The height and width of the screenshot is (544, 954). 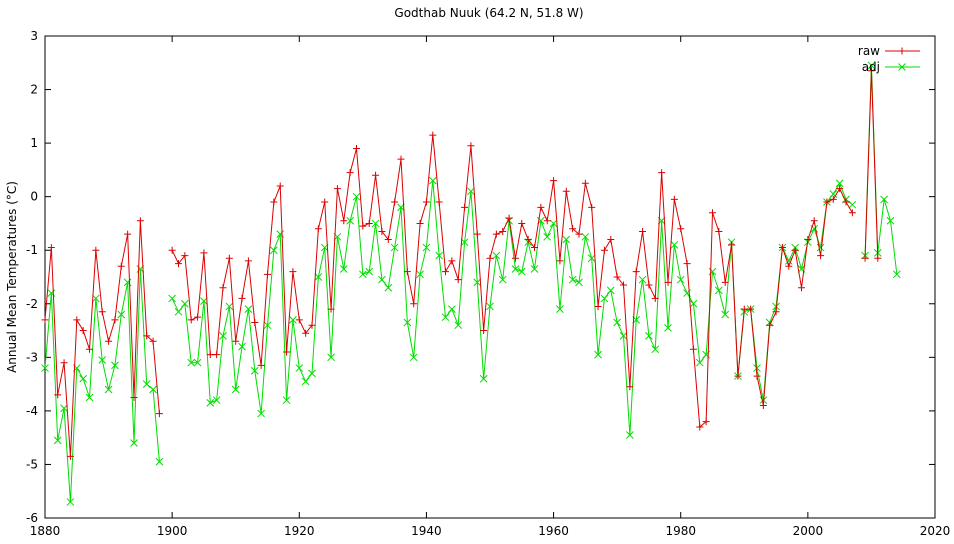 I want to click on y-tick-label: -6, so click(x=32, y=518).